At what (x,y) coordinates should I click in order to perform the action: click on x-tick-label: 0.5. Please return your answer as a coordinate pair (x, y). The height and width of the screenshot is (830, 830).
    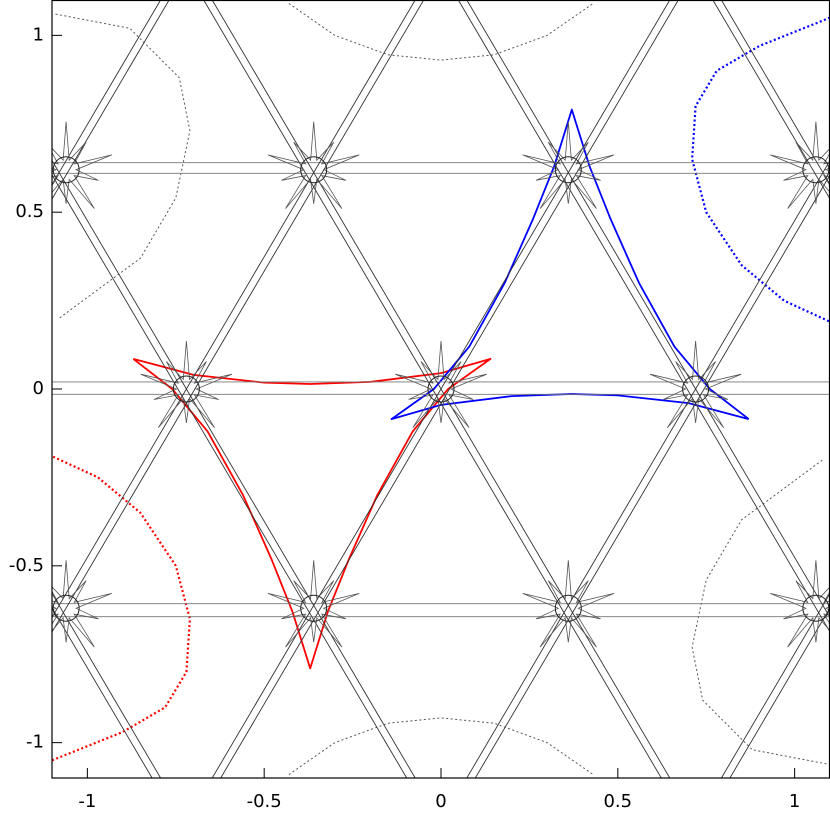
    Looking at the image, I should click on (617, 801).